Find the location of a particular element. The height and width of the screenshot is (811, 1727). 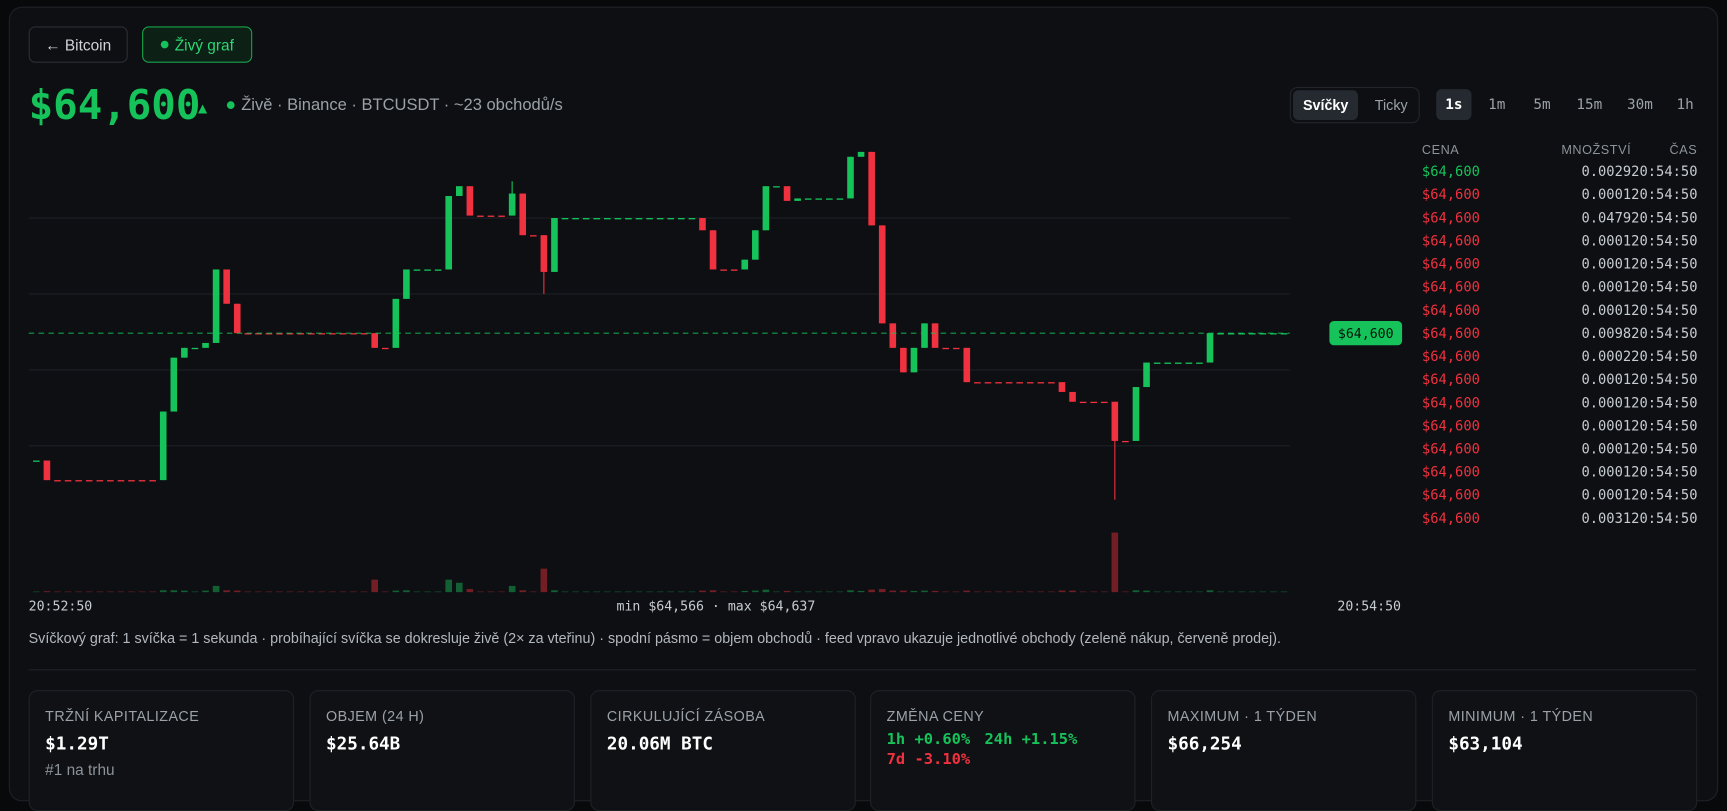

live-button: Živý graf is located at coordinates (197, 44).